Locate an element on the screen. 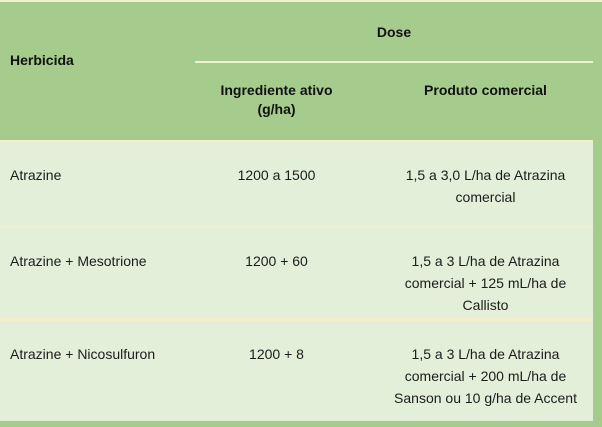  column-header-ingrediente-ativo: Ingrediente ativo (g/ha) is located at coordinates (276, 101).